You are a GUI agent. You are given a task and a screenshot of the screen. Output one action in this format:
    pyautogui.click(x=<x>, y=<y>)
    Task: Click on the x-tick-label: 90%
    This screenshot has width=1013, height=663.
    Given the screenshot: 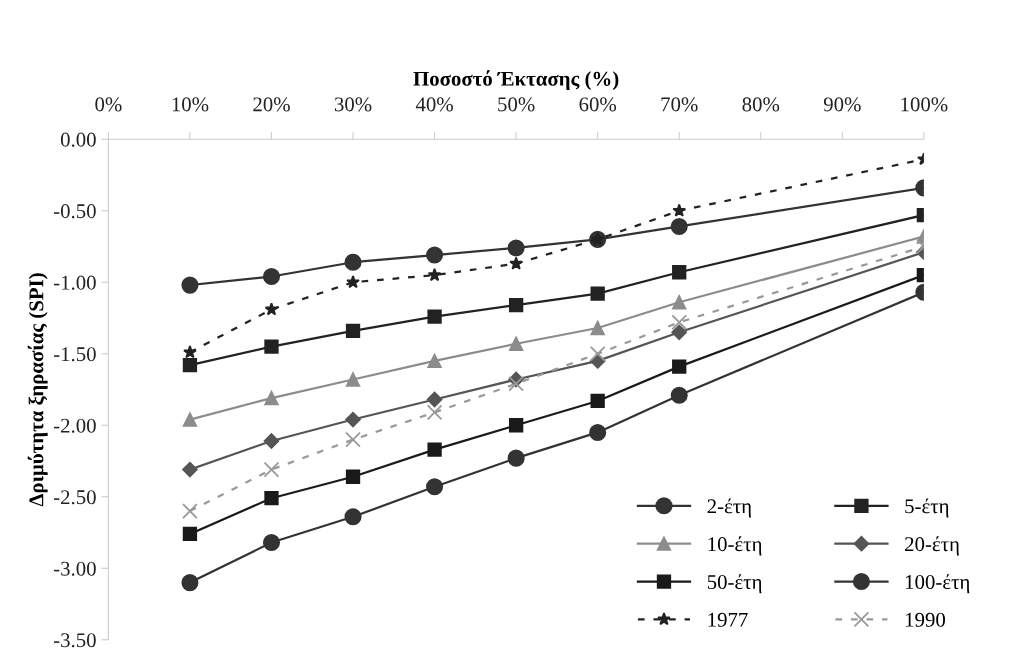 What is the action you would take?
    pyautogui.click(x=842, y=104)
    